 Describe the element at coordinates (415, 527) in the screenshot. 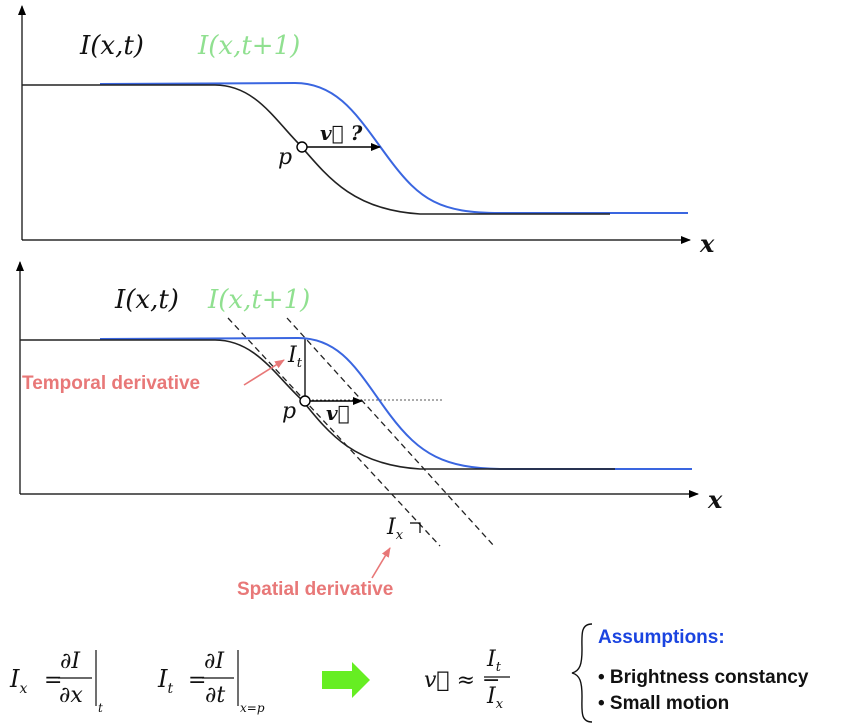

I see `right-angle-marker` at that location.